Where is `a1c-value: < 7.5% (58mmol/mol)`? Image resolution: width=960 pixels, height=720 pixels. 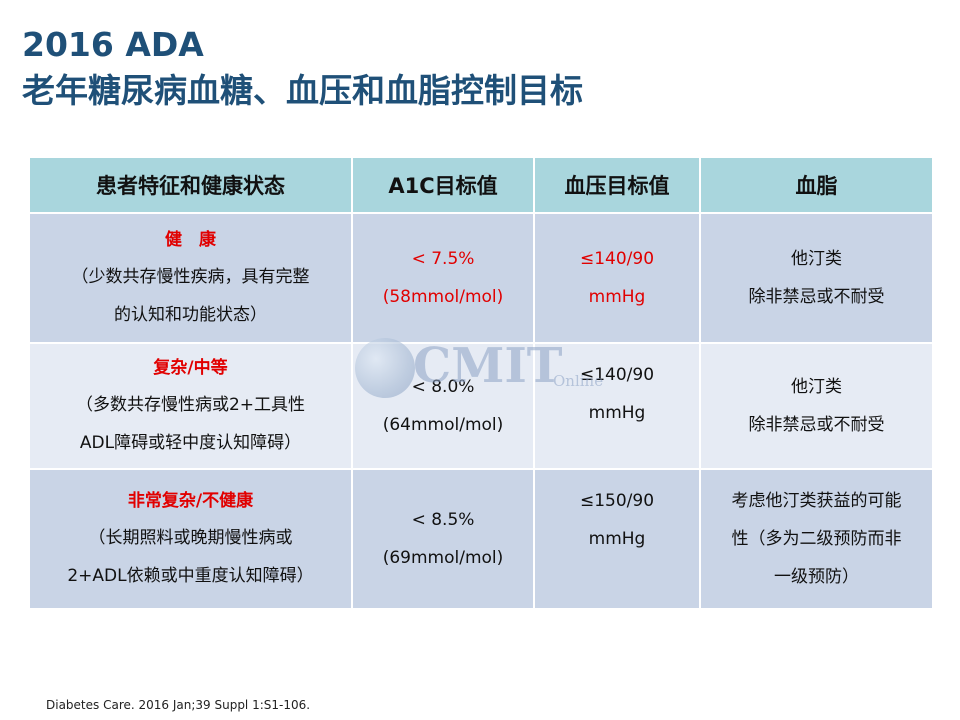
a1c-value: < 7.5% (58mmol/mol) is located at coordinates (443, 278).